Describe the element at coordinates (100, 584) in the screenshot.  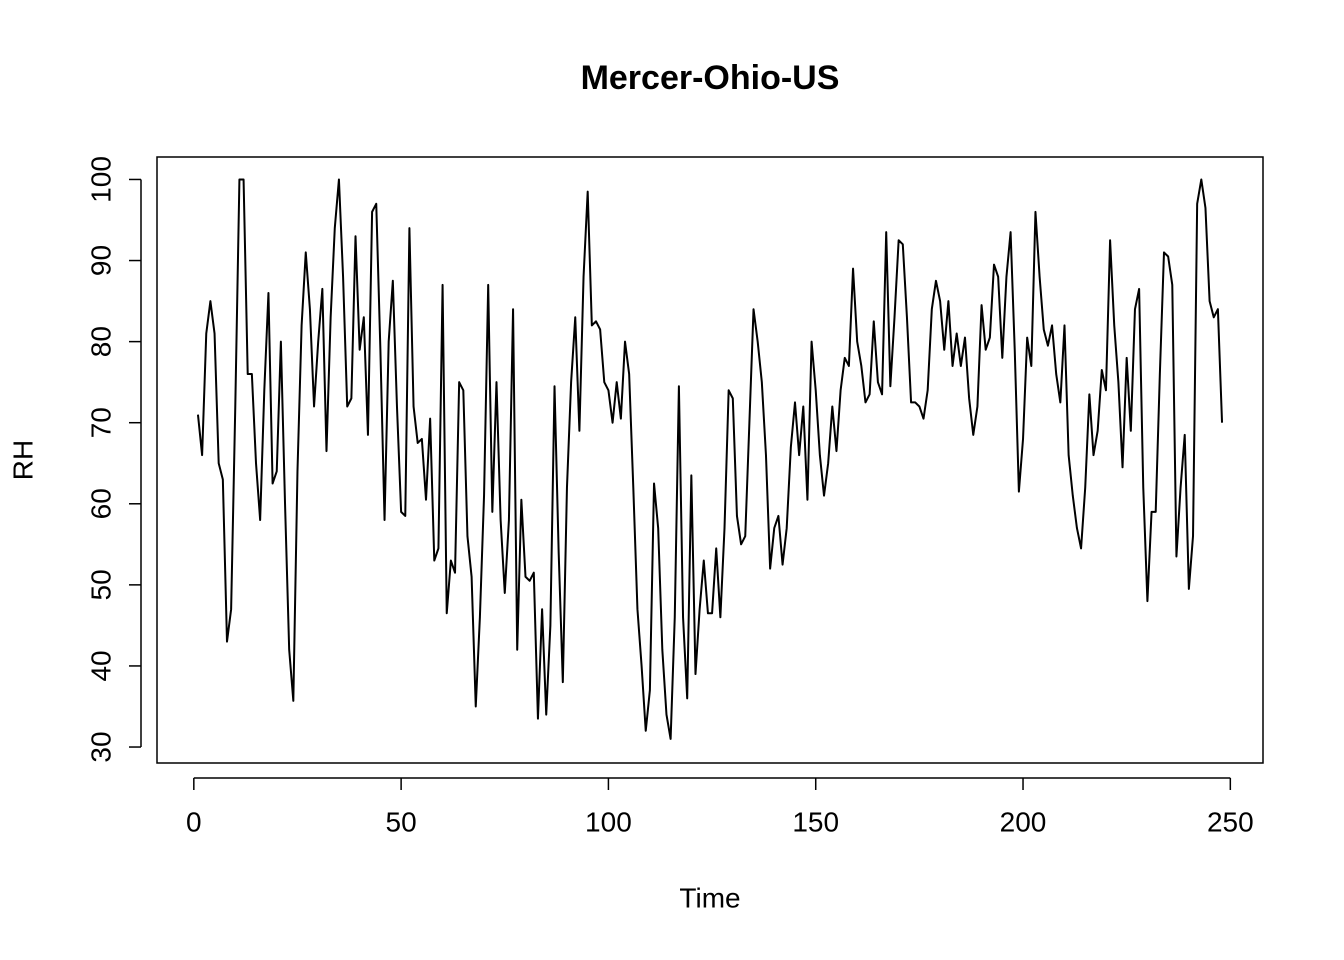
I see `y-tick-label: 50` at that location.